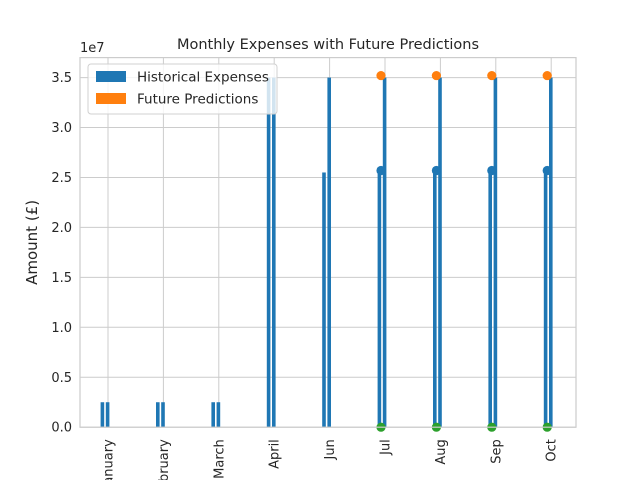  Describe the element at coordinates (61, 178) in the screenshot. I see `y-tick-label: 2.5` at that location.